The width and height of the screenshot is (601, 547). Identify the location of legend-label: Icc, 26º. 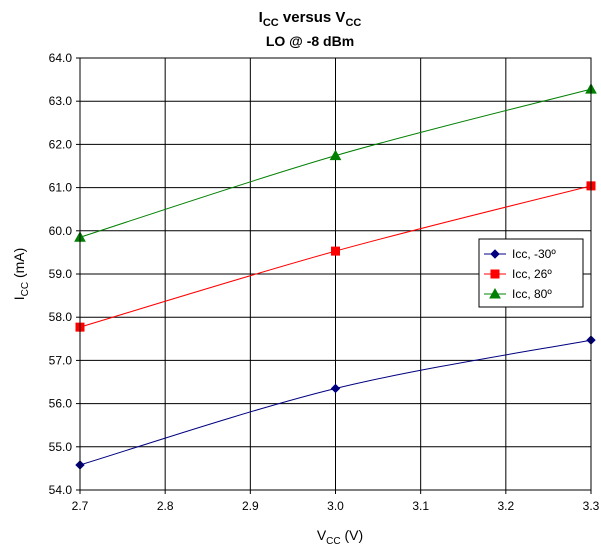
(532, 274).